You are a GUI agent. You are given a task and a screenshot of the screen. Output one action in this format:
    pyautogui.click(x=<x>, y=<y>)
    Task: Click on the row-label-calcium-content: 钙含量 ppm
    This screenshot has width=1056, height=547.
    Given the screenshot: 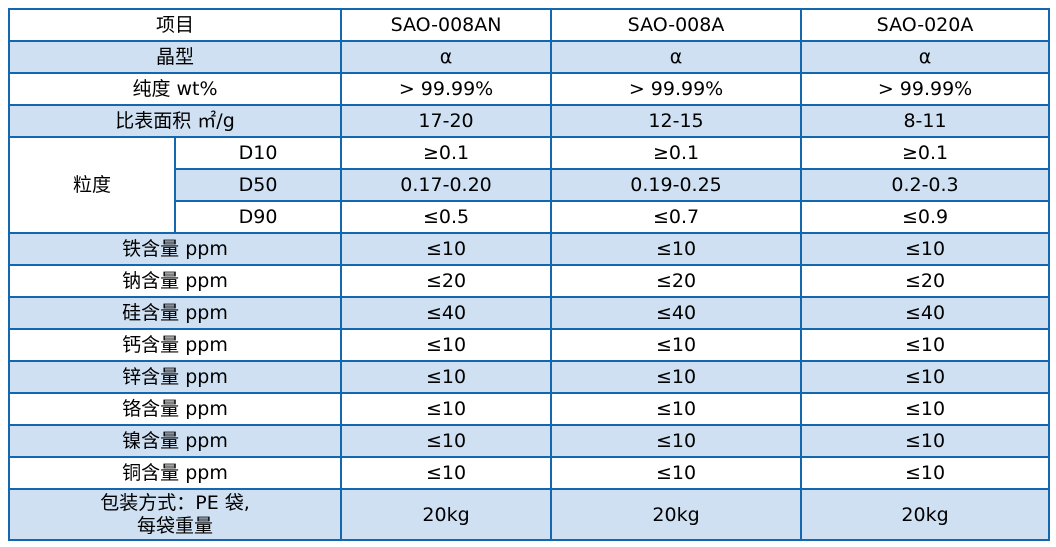 What is the action you would take?
    pyautogui.click(x=175, y=345)
    